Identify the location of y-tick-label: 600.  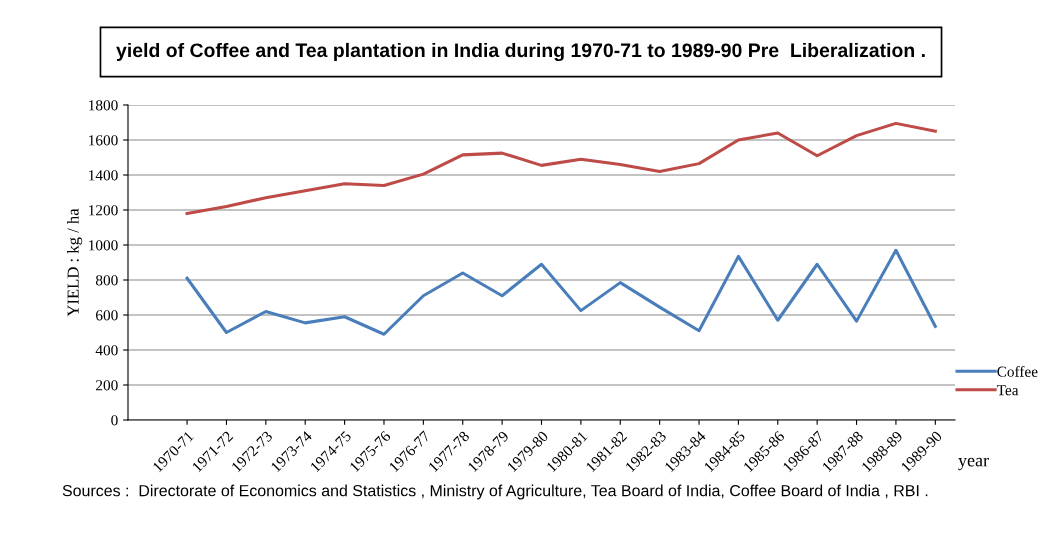
(107, 315).